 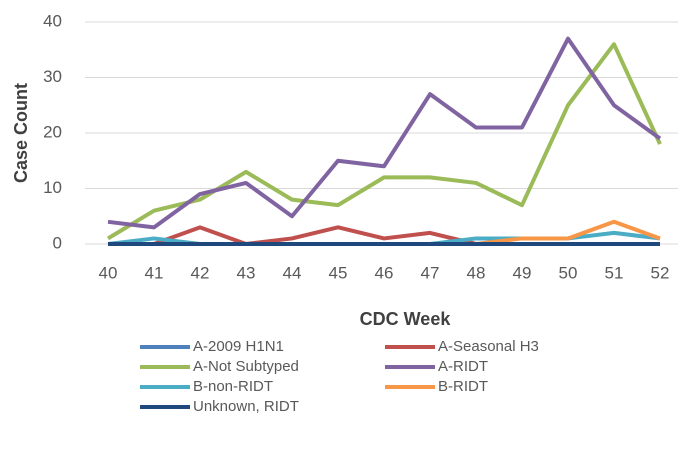 What do you see at coordinates (52, 20) in the screenshot?
I see `y-tick-label: 40` at bounding box center [52, 20].